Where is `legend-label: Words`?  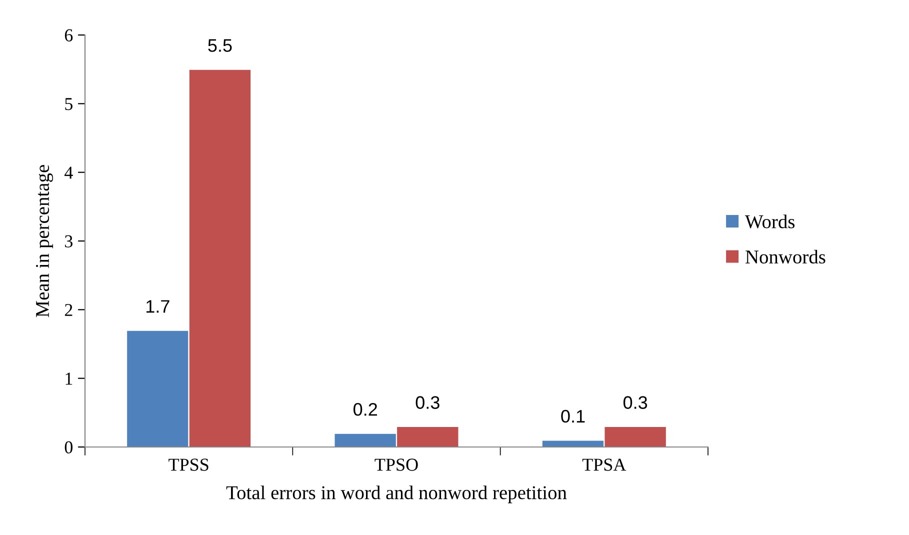
legend-label: Words is located at coordinates (769, 221).